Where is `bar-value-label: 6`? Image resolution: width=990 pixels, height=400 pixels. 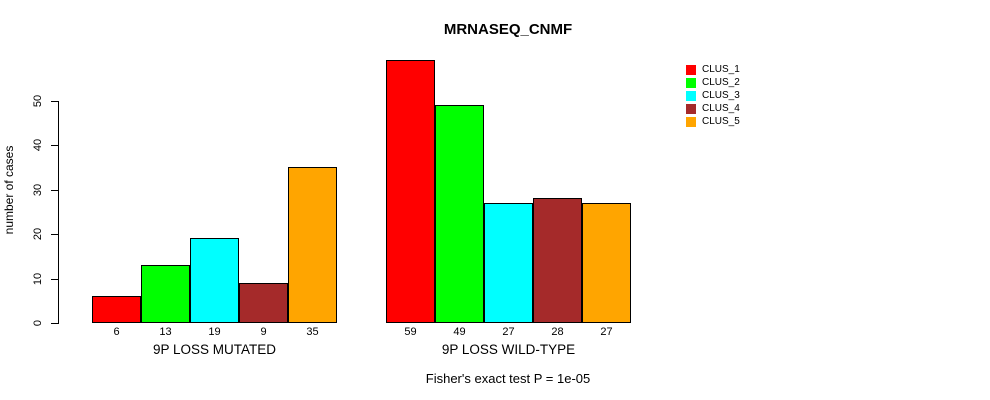
bar-value-label: 6 is located at coordinates (116, 332).